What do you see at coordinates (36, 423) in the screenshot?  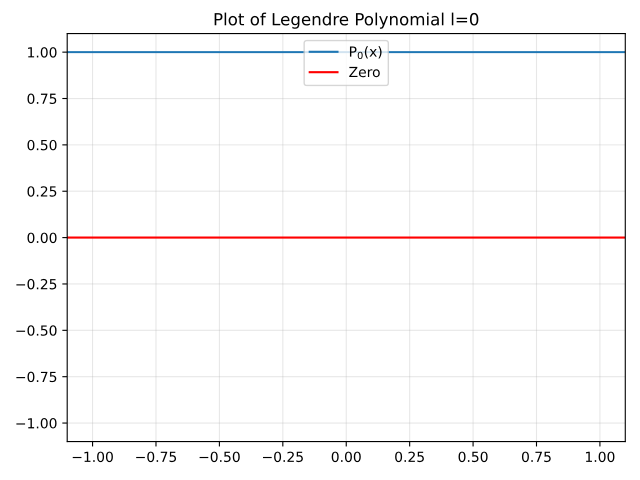 I see `y-tick-label: −1.00` at bounding box center [36, 423].